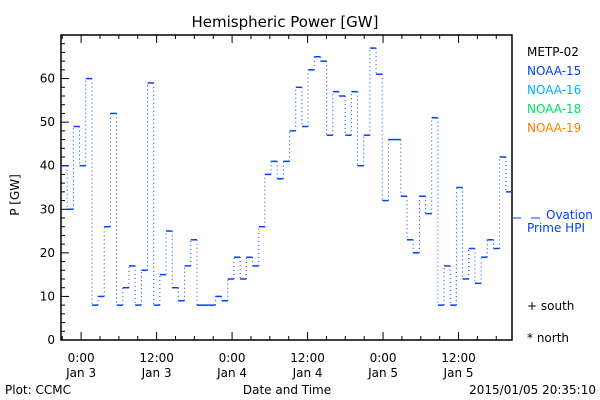 The width and height of the screenshot is (600, 400). What do you see at coordinates (51, 340) in the screenshot?
I see `y-tick-label: 0` at bounding box center [51, 340].